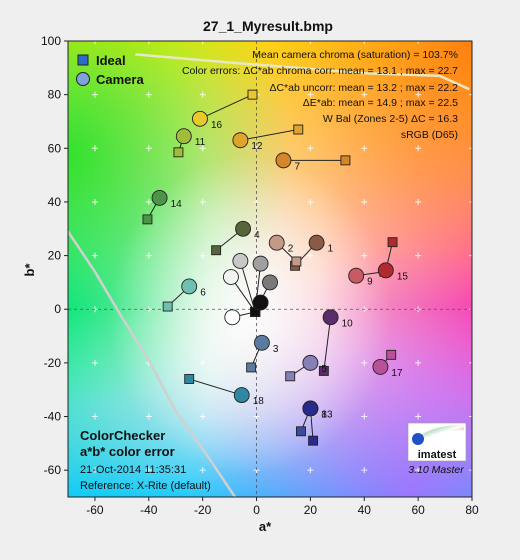 This screenshot has width=520, height=560. I want to click on patch-label: 5, so click(324, 369).